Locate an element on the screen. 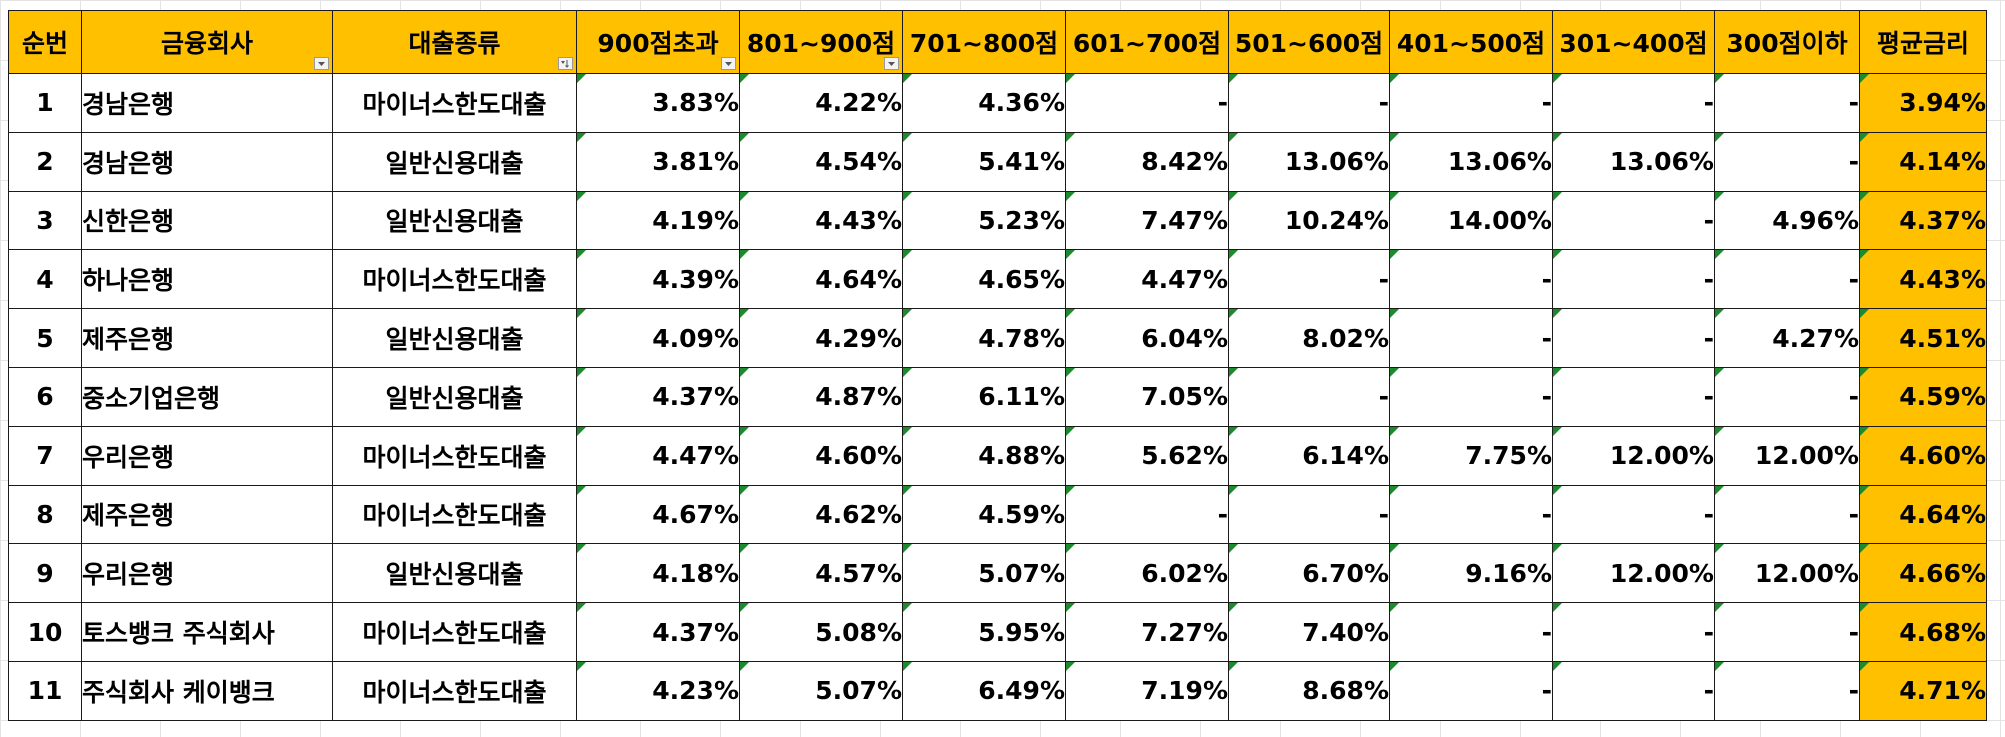 Image resolution: width=2005 pixels, height=737 pixels. rate-701-800-cell: 5.41% is located at coordinates (984, 161).